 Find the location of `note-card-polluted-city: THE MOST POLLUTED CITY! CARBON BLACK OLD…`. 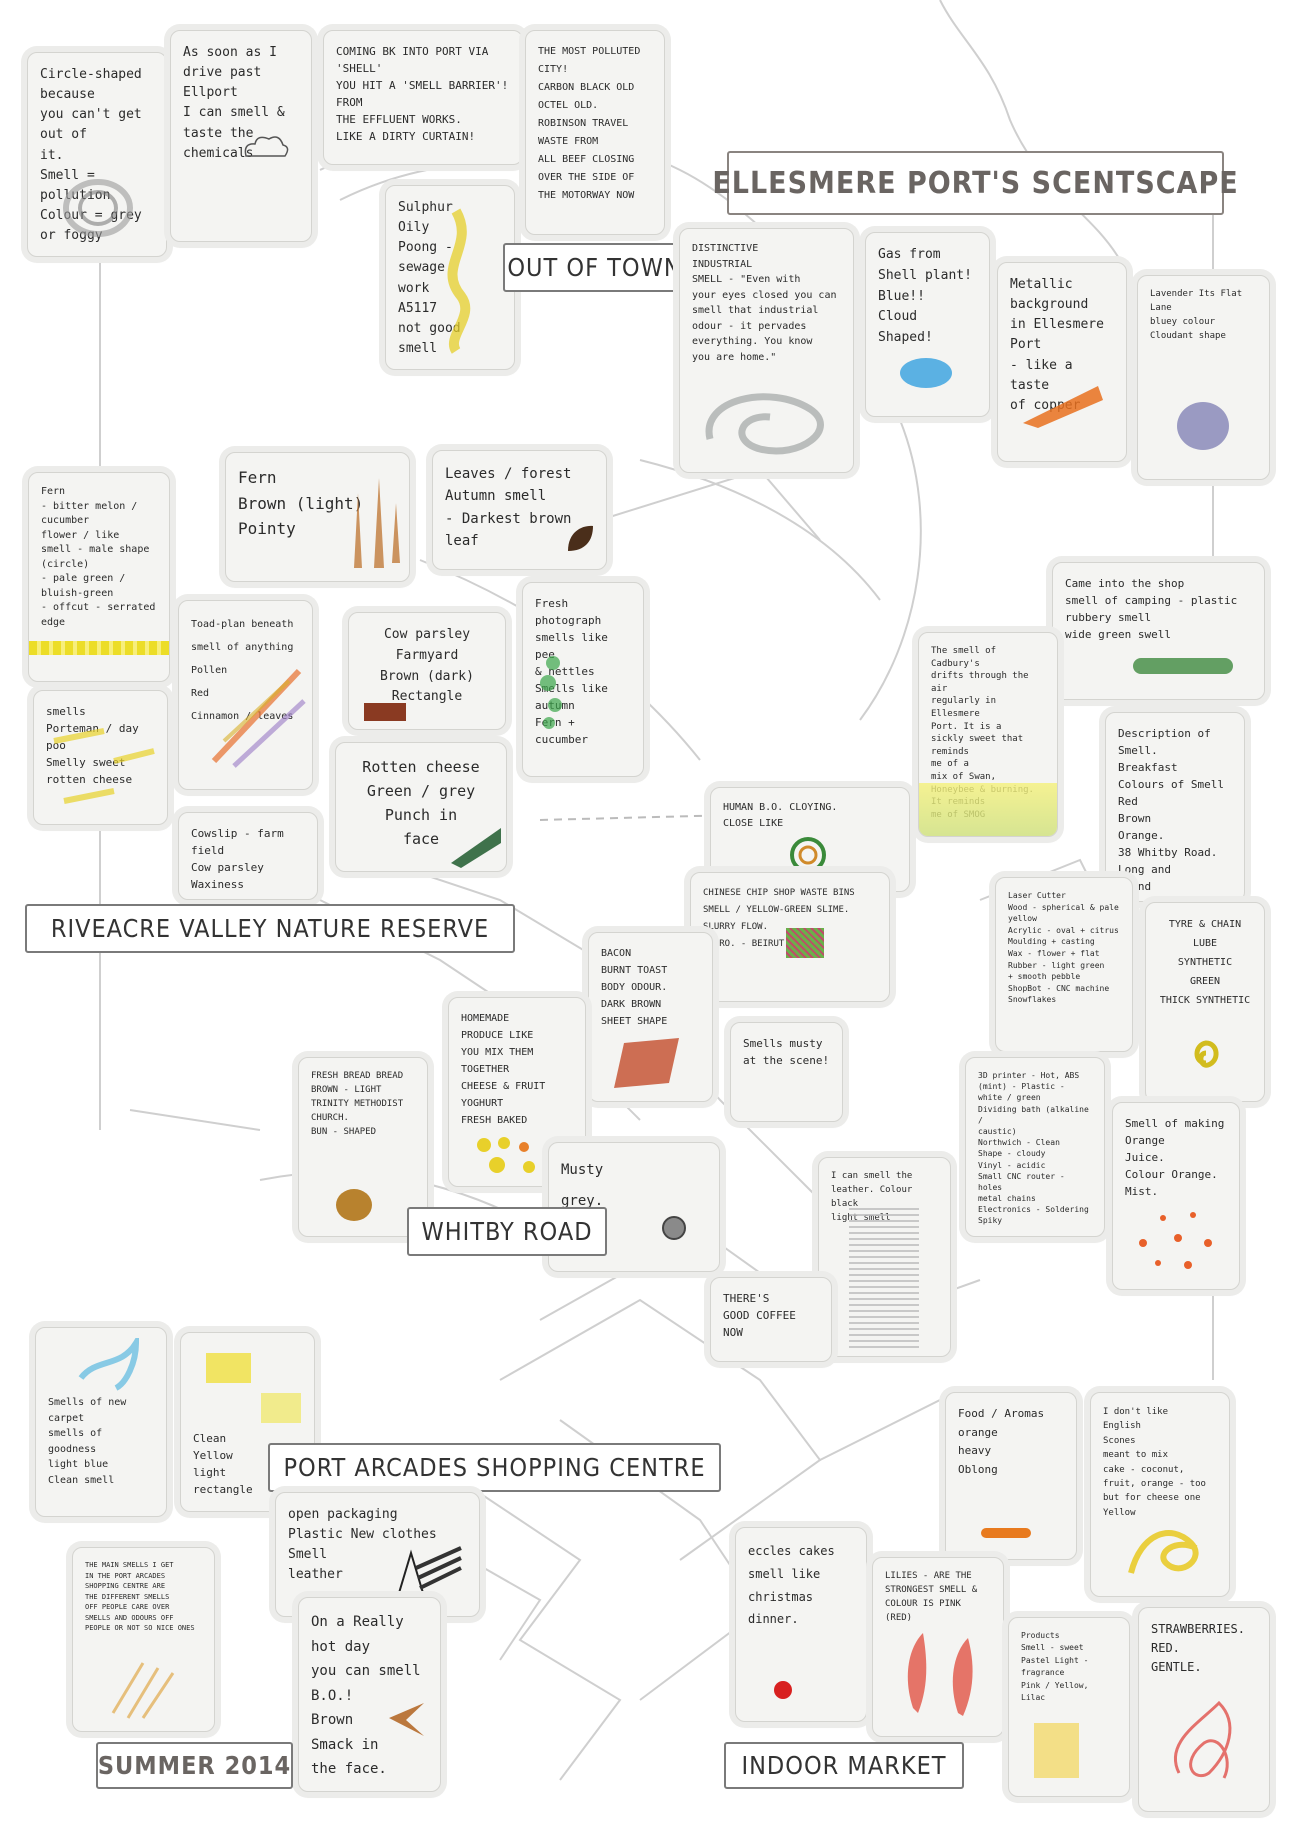

note-card-polluted-city: THE MOST POLLUTED CITY! CARBON BLACK OLD… is located at coordinates (595, 132).